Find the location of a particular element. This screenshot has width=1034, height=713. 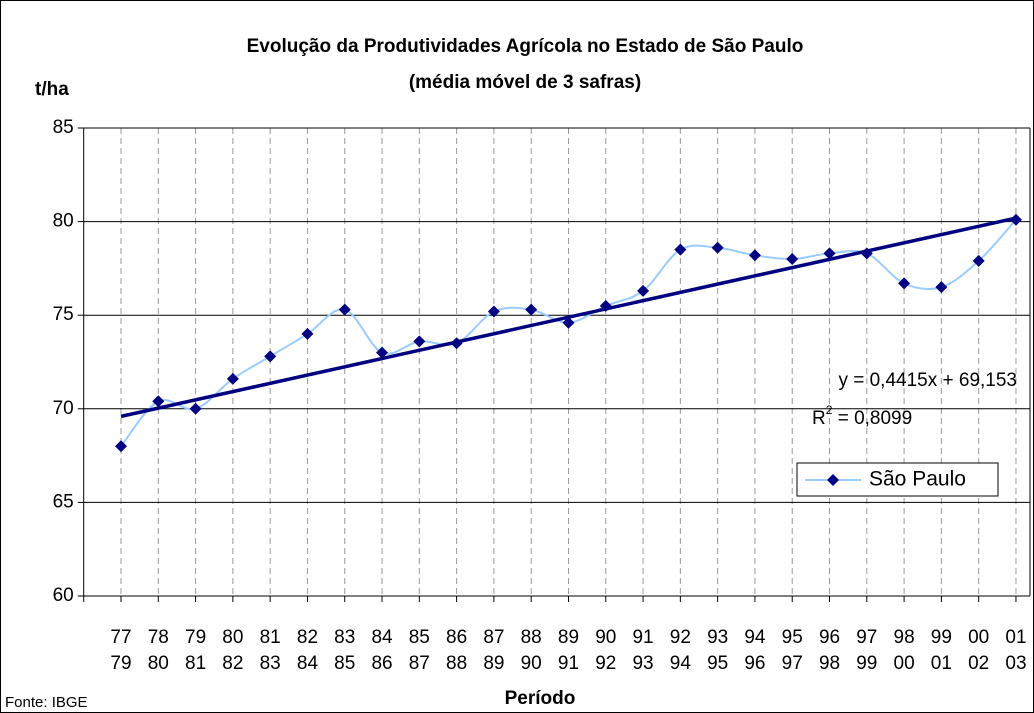

r2-value: = 0,8099 is located at coordinates (872, 418).